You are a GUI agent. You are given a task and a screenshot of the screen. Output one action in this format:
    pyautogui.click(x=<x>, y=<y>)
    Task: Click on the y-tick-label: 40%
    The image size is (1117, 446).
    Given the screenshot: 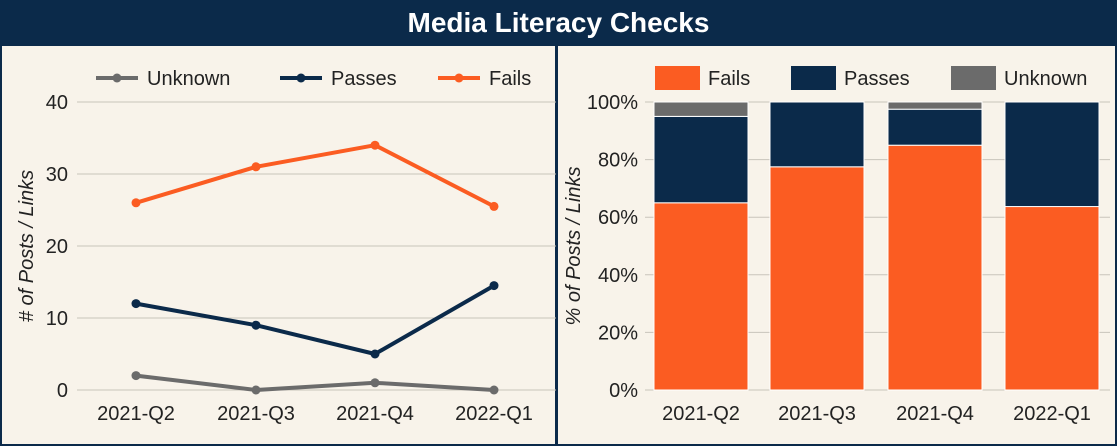 What is the action you would take?
    pyautogui.click(x=618, y=276)
    